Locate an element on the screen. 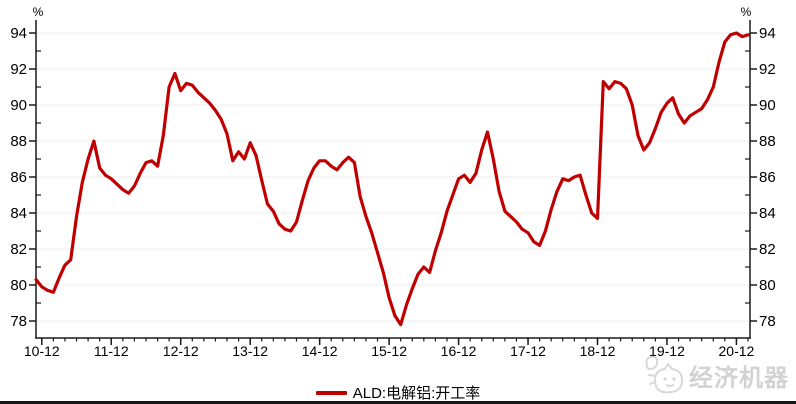  y-axis-label-right: 90 is located at coordinates (767, 105).